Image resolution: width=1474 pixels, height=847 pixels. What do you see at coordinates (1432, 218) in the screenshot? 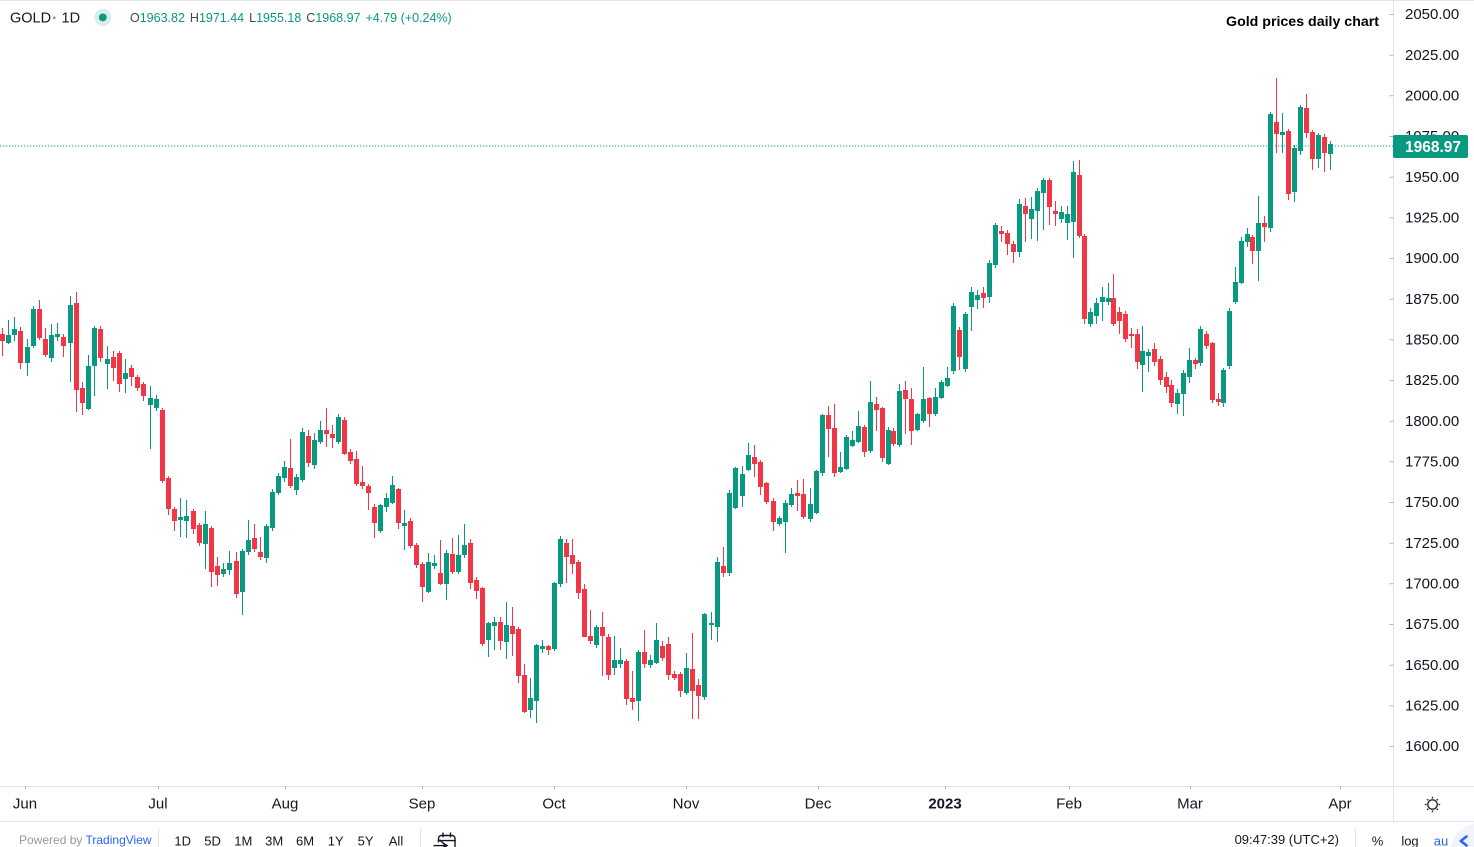
I see `svg-text: 1925.00` at bounding box center [1432, 218].